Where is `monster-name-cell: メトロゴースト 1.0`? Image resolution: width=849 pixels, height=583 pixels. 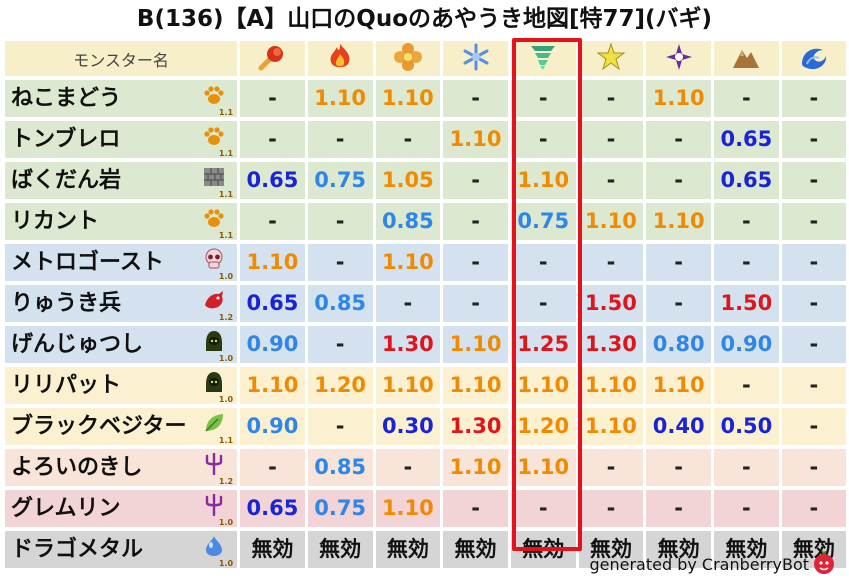
monster-name-cell: メトロゴースト 1.0 is located at coordinates (121, 262).